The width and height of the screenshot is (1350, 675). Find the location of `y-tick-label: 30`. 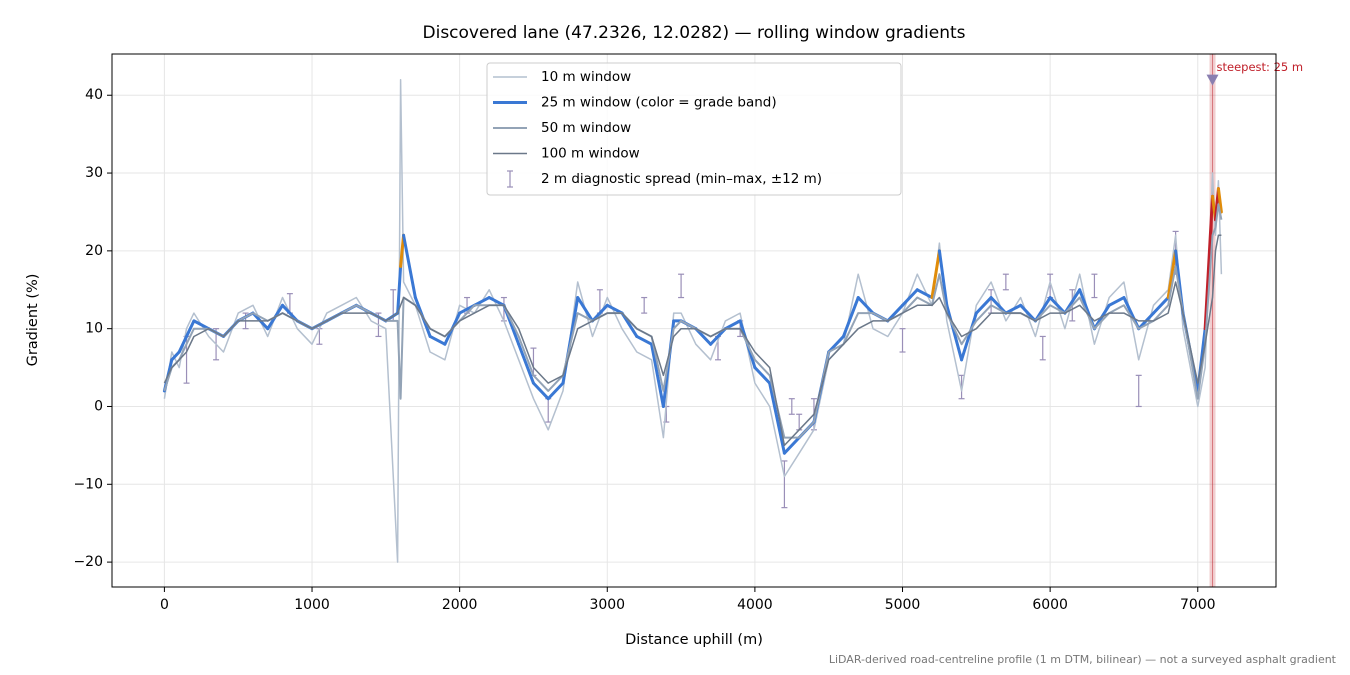

y-tick-label: 30 is located at coordinates (94, 173).